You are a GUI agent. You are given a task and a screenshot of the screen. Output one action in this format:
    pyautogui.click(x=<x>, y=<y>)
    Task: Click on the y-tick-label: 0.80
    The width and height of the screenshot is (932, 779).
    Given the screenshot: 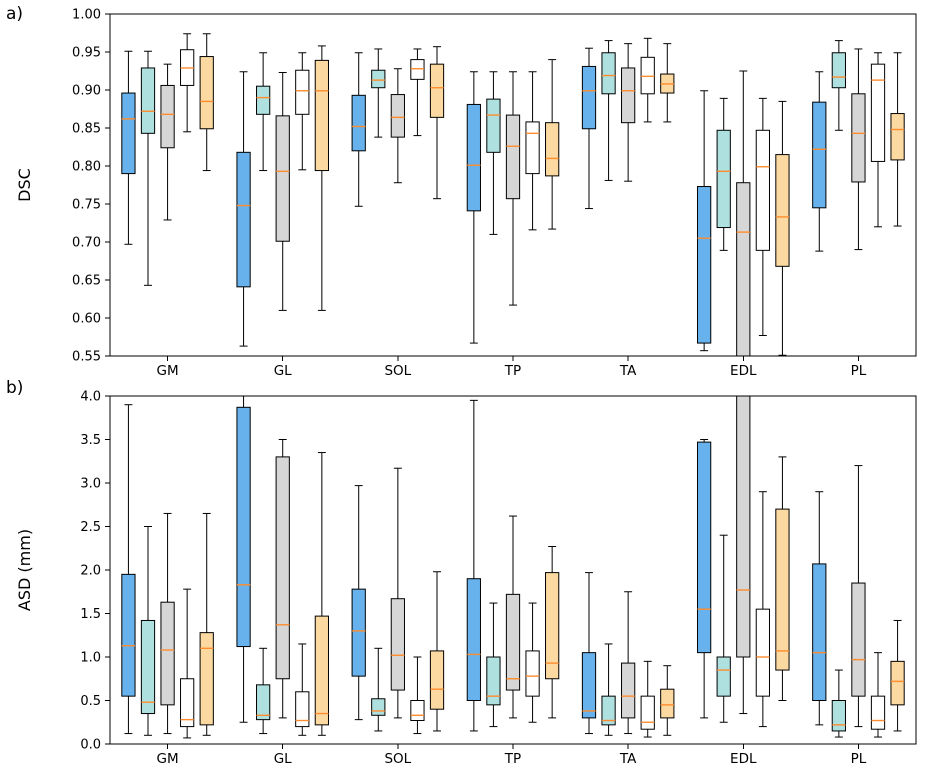 What is the action you would take?
    pyautogui.click(x=86, y=167)
    